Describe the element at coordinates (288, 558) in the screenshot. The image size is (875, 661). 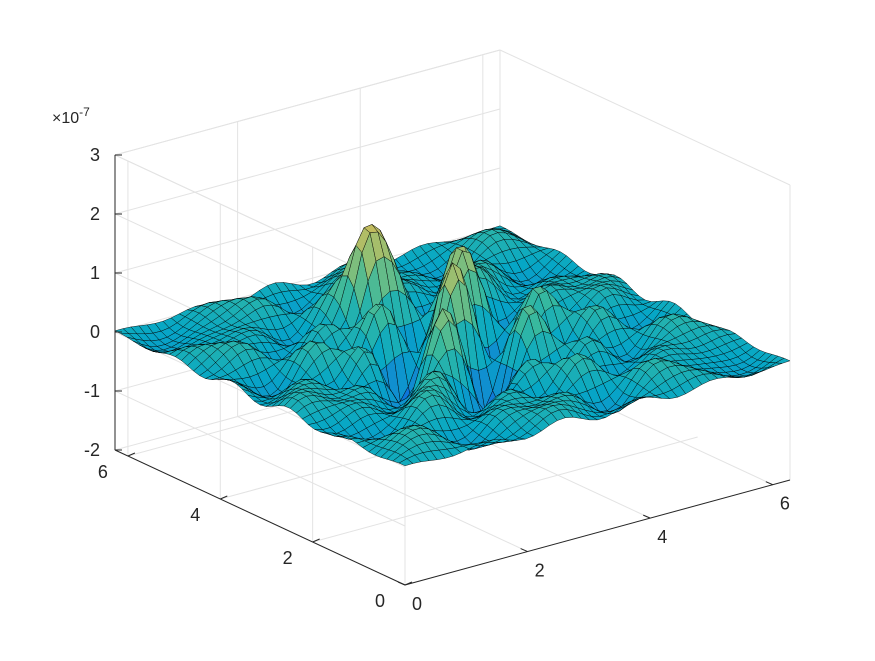
I see `y-tick-label: 2` at that location.